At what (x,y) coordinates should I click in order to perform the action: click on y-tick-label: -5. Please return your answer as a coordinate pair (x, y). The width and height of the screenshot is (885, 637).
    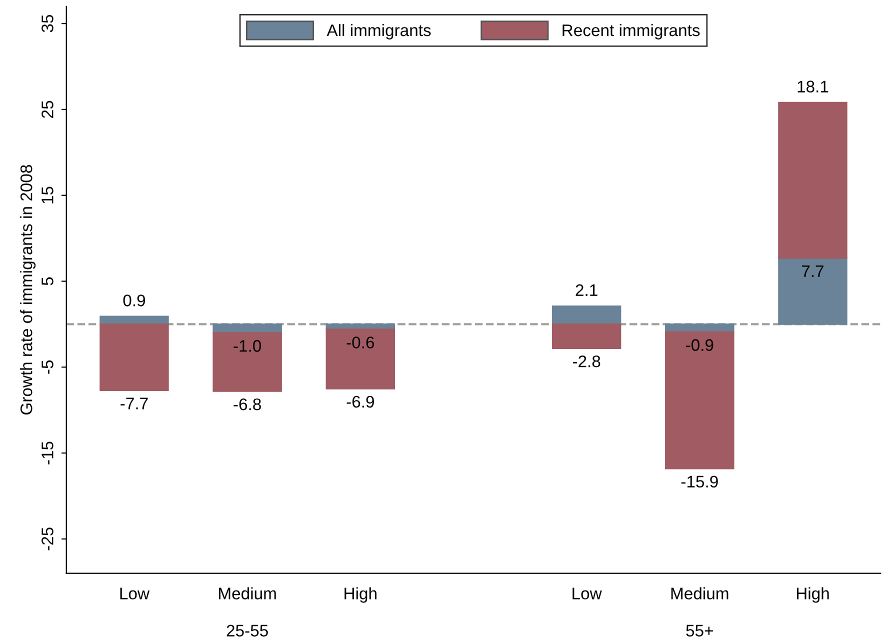
    Looking at the image, I should click on (48, 367).